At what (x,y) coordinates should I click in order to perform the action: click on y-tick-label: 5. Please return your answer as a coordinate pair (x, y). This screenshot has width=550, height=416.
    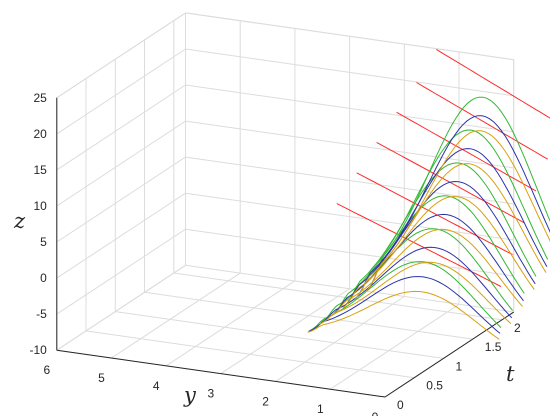
    Looking at the image, I should click on (101, 378).